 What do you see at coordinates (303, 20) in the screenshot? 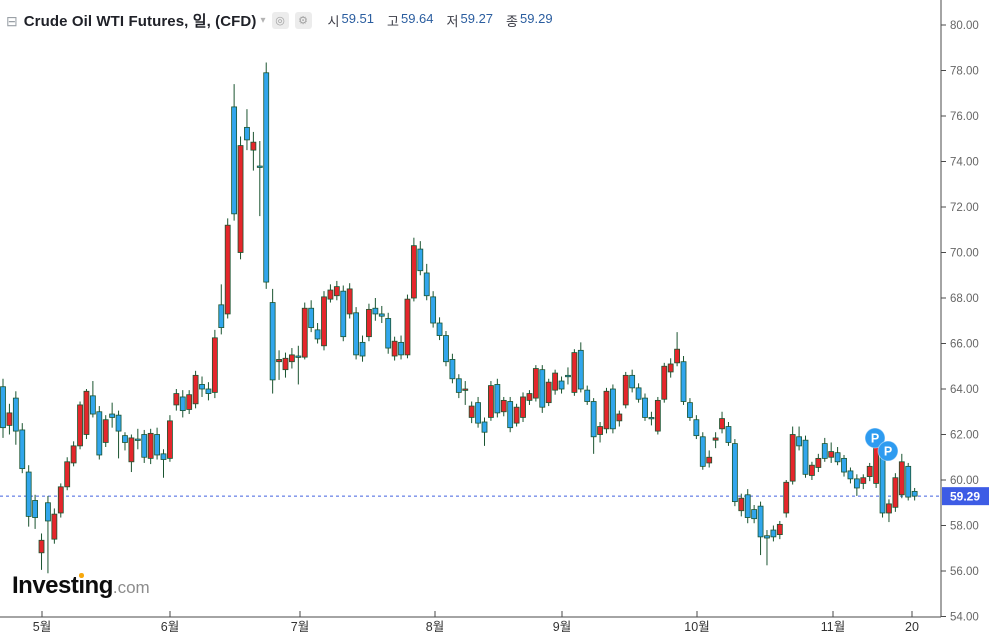
I see `settings-gear-icon: ⚙` at bounding box center [303, 20].